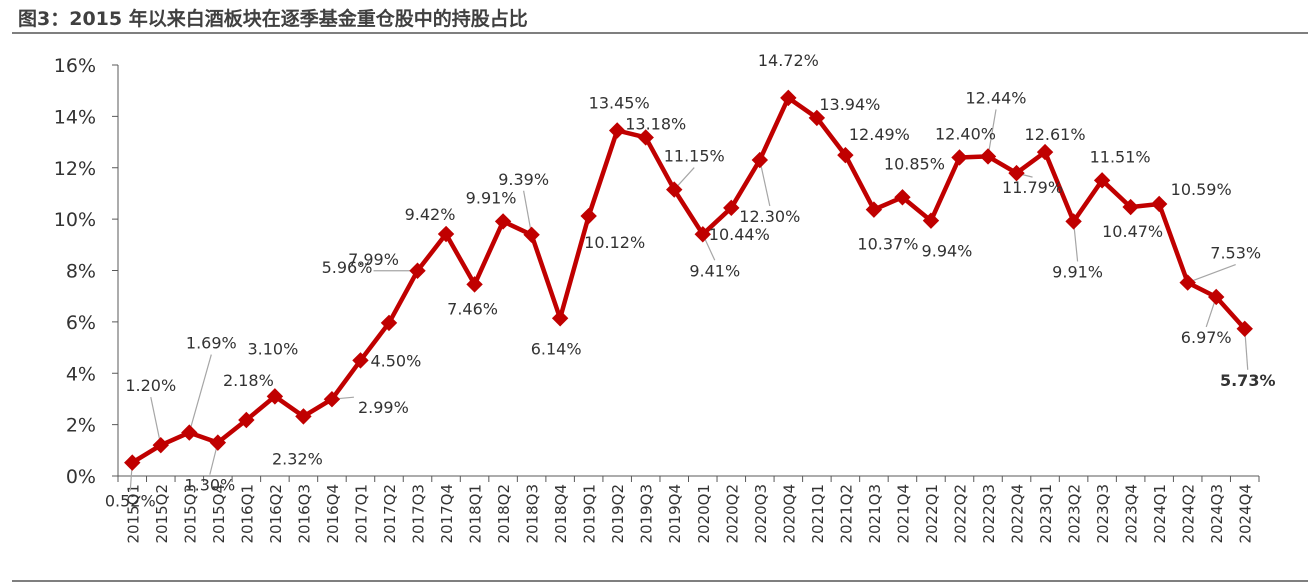 The height and width of the screenshot is (588, 1313). What do you see at coordinates (739, 234) in the screenshot?
I see `data-label: 10.44%` at bounding box center [739, 234].